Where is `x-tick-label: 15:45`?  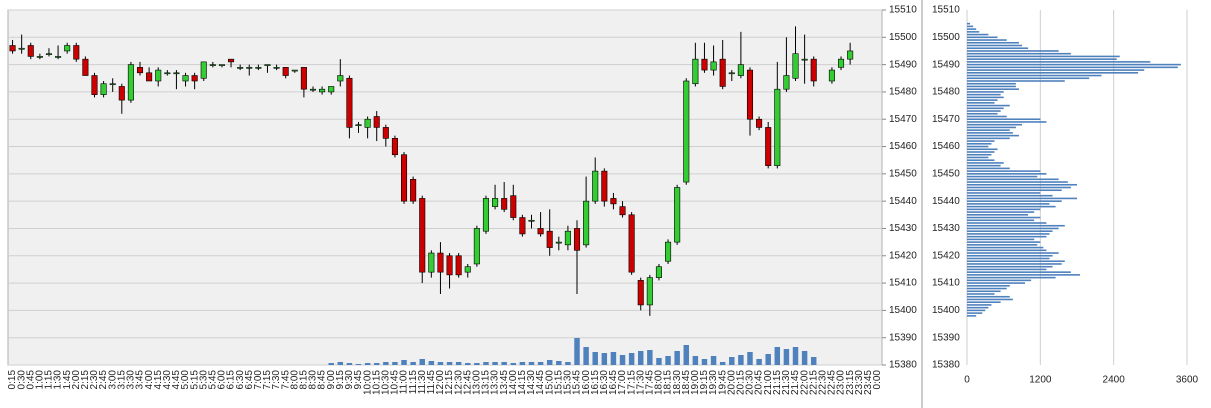 x-tick-label: 15:45 is located at coordinates (577, 382).